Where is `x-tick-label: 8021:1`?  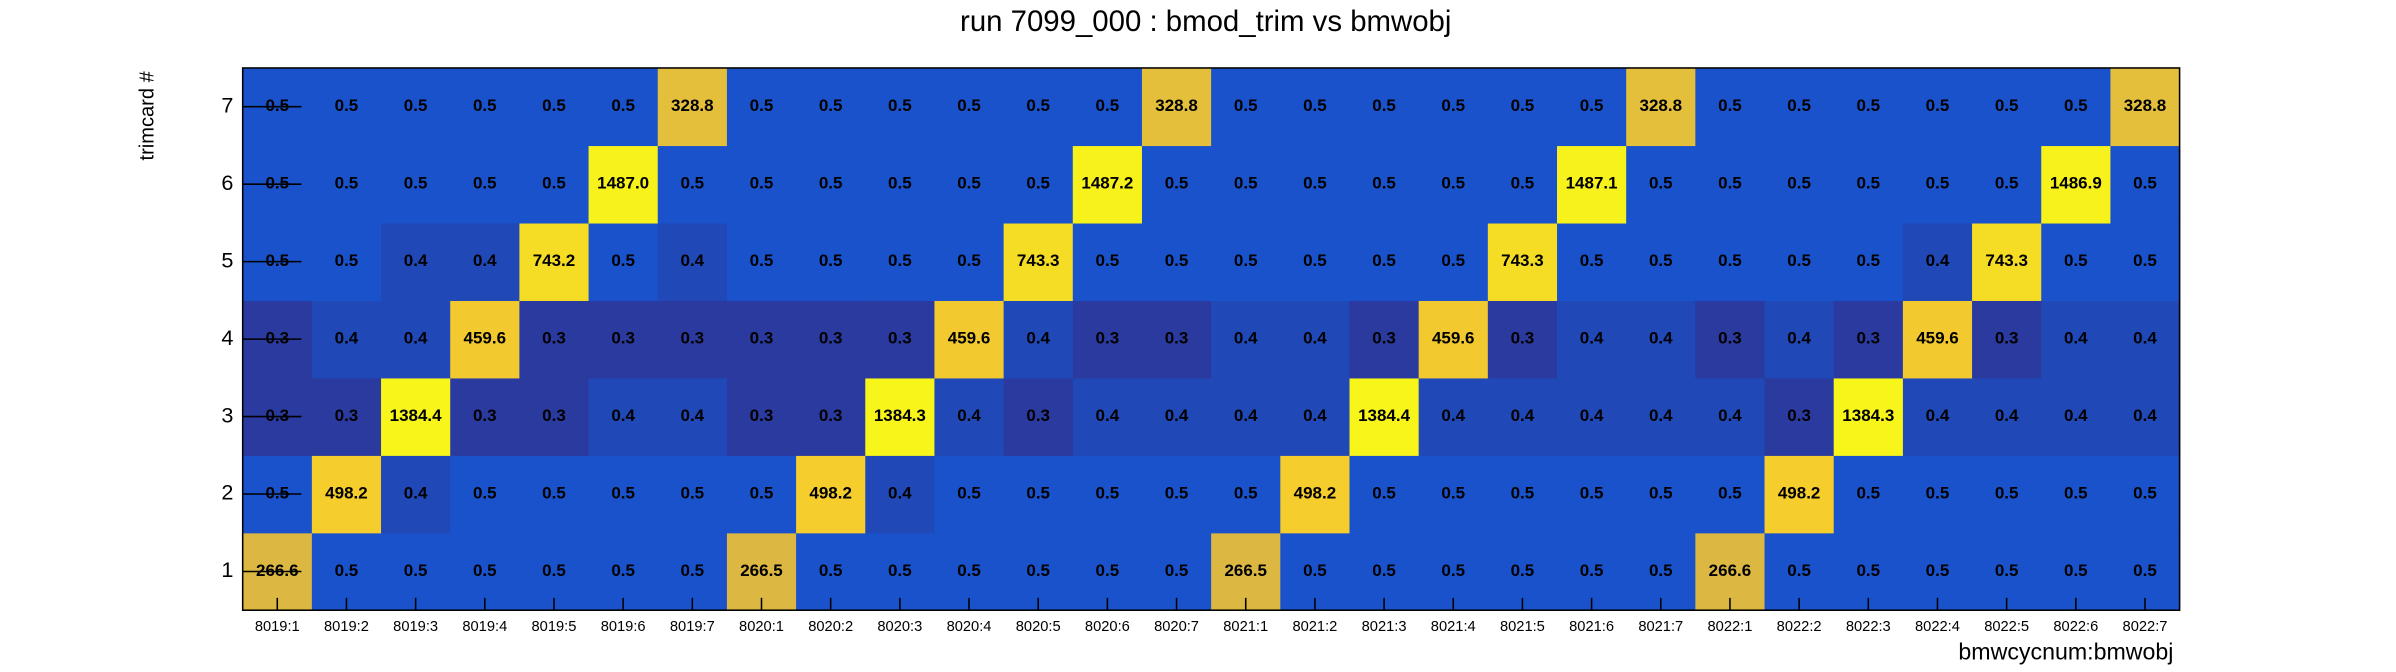 x-tick-label: 8021:1 is located at coordinates (1245, 627).